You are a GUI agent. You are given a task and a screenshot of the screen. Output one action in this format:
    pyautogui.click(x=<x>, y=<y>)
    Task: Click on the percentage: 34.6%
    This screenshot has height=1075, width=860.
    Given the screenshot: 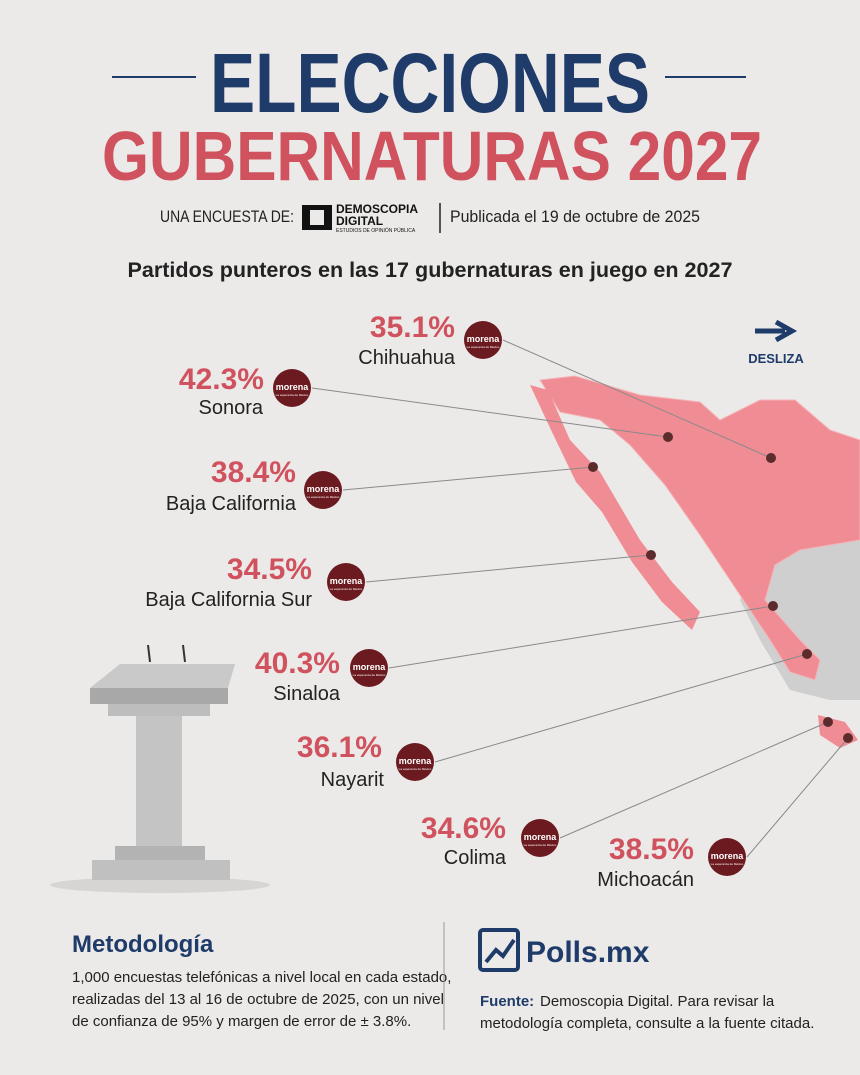 What is the action you would take?
    pyautogui.click(x=463, y=828)
    